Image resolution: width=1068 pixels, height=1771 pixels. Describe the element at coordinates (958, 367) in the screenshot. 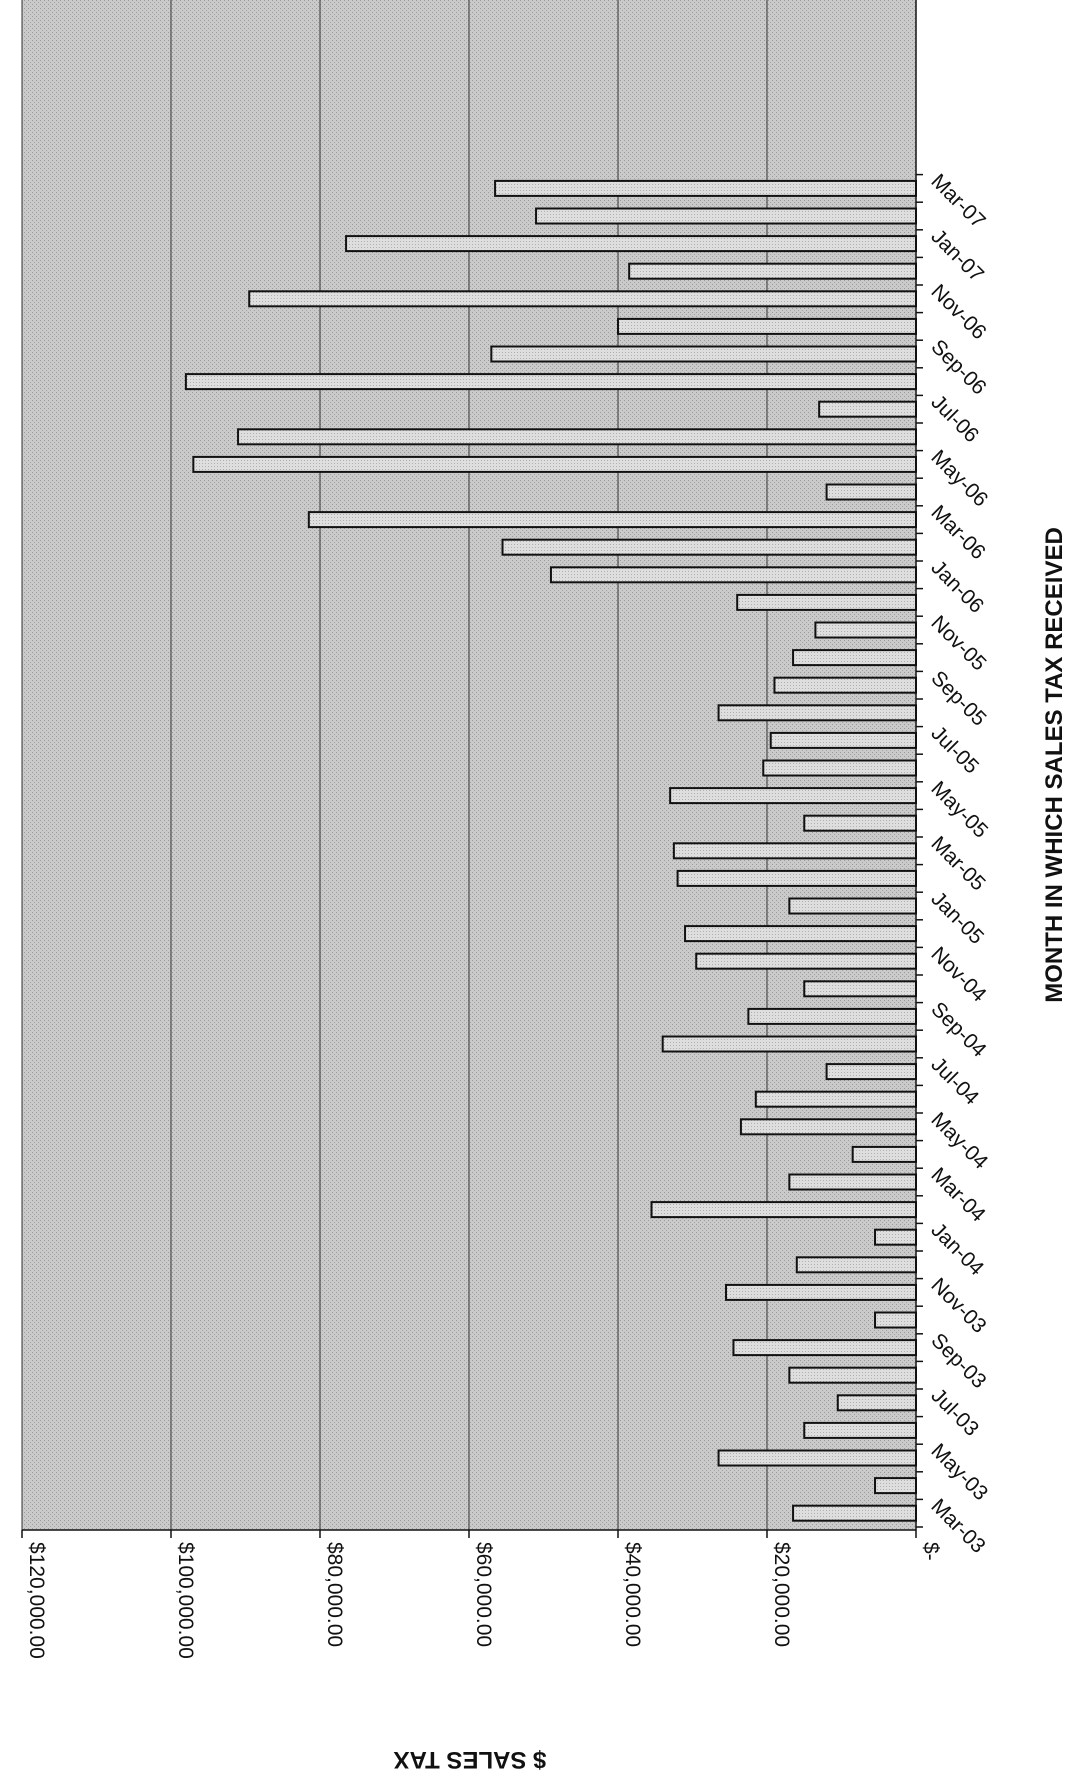

I see `category-tick-label: Sep-06` at that location.